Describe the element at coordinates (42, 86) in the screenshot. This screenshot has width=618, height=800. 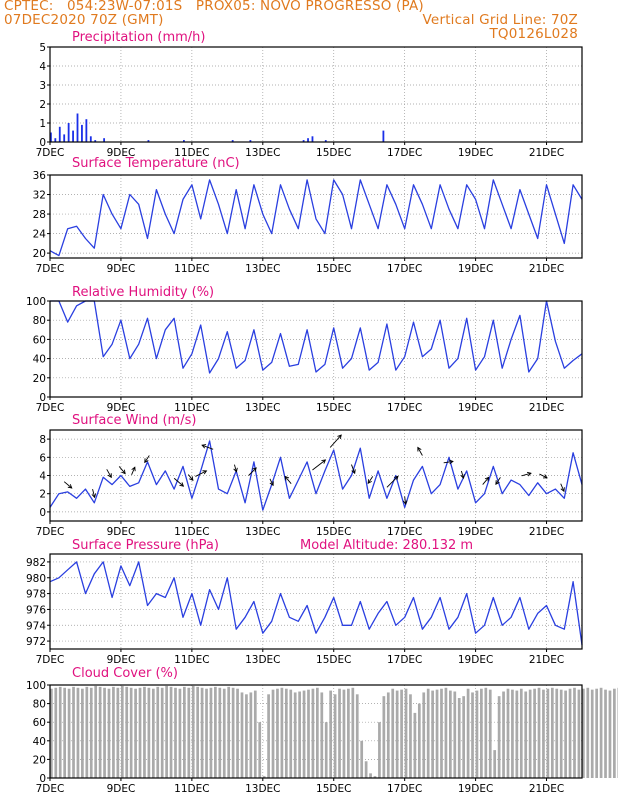
I see `y-tick-label: 3` at that location.